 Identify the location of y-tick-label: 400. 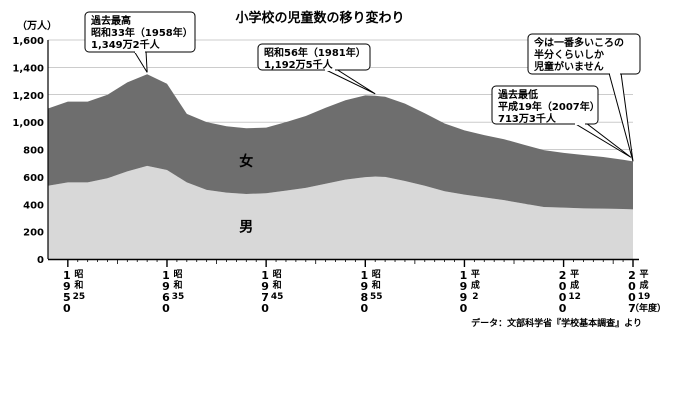
(33, 205).